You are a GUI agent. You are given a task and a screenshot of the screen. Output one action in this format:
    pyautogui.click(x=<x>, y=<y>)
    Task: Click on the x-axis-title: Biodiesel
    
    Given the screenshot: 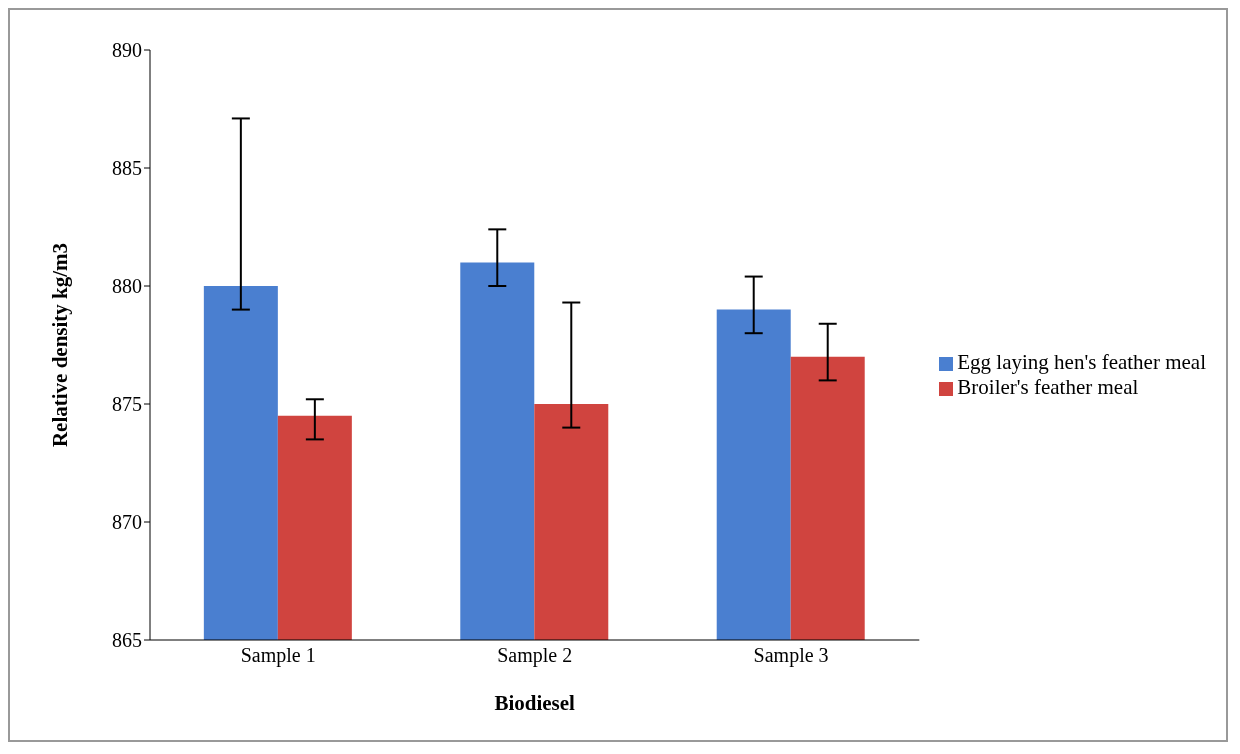 What is the action you would take?
    pyautogui.click(x=535, y=703)
    